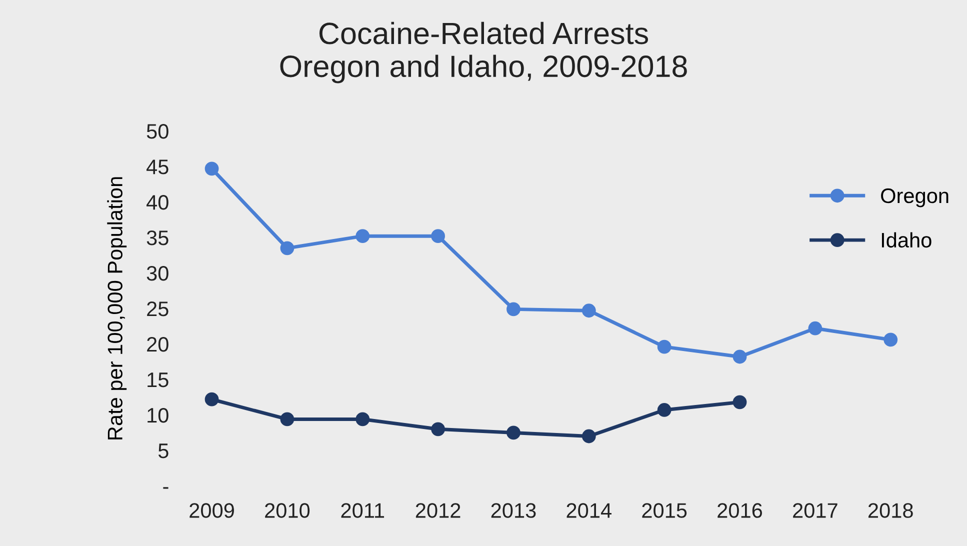 This screenshot has width=967, height=546. I want to click on y-tick-label: 45, so click(157, 167).